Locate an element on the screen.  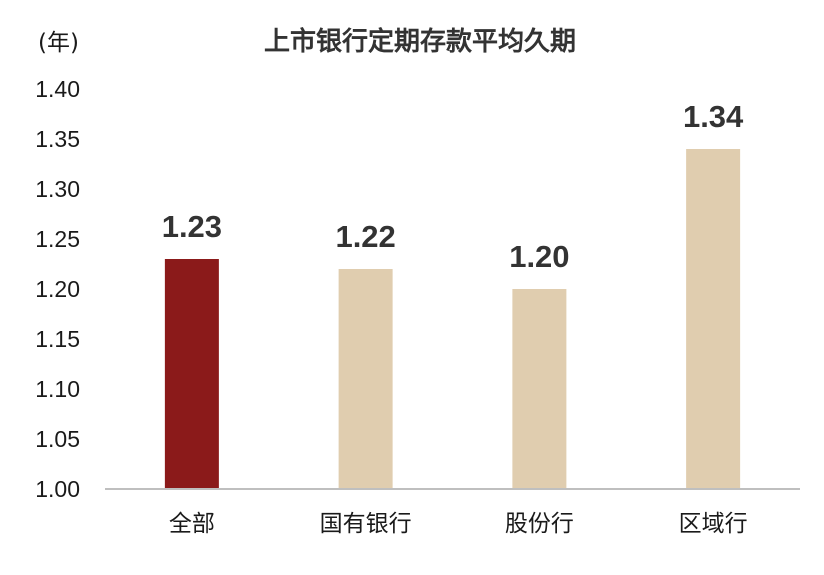
y-tick-label: 1.05 is located at coordinates (57, 439).